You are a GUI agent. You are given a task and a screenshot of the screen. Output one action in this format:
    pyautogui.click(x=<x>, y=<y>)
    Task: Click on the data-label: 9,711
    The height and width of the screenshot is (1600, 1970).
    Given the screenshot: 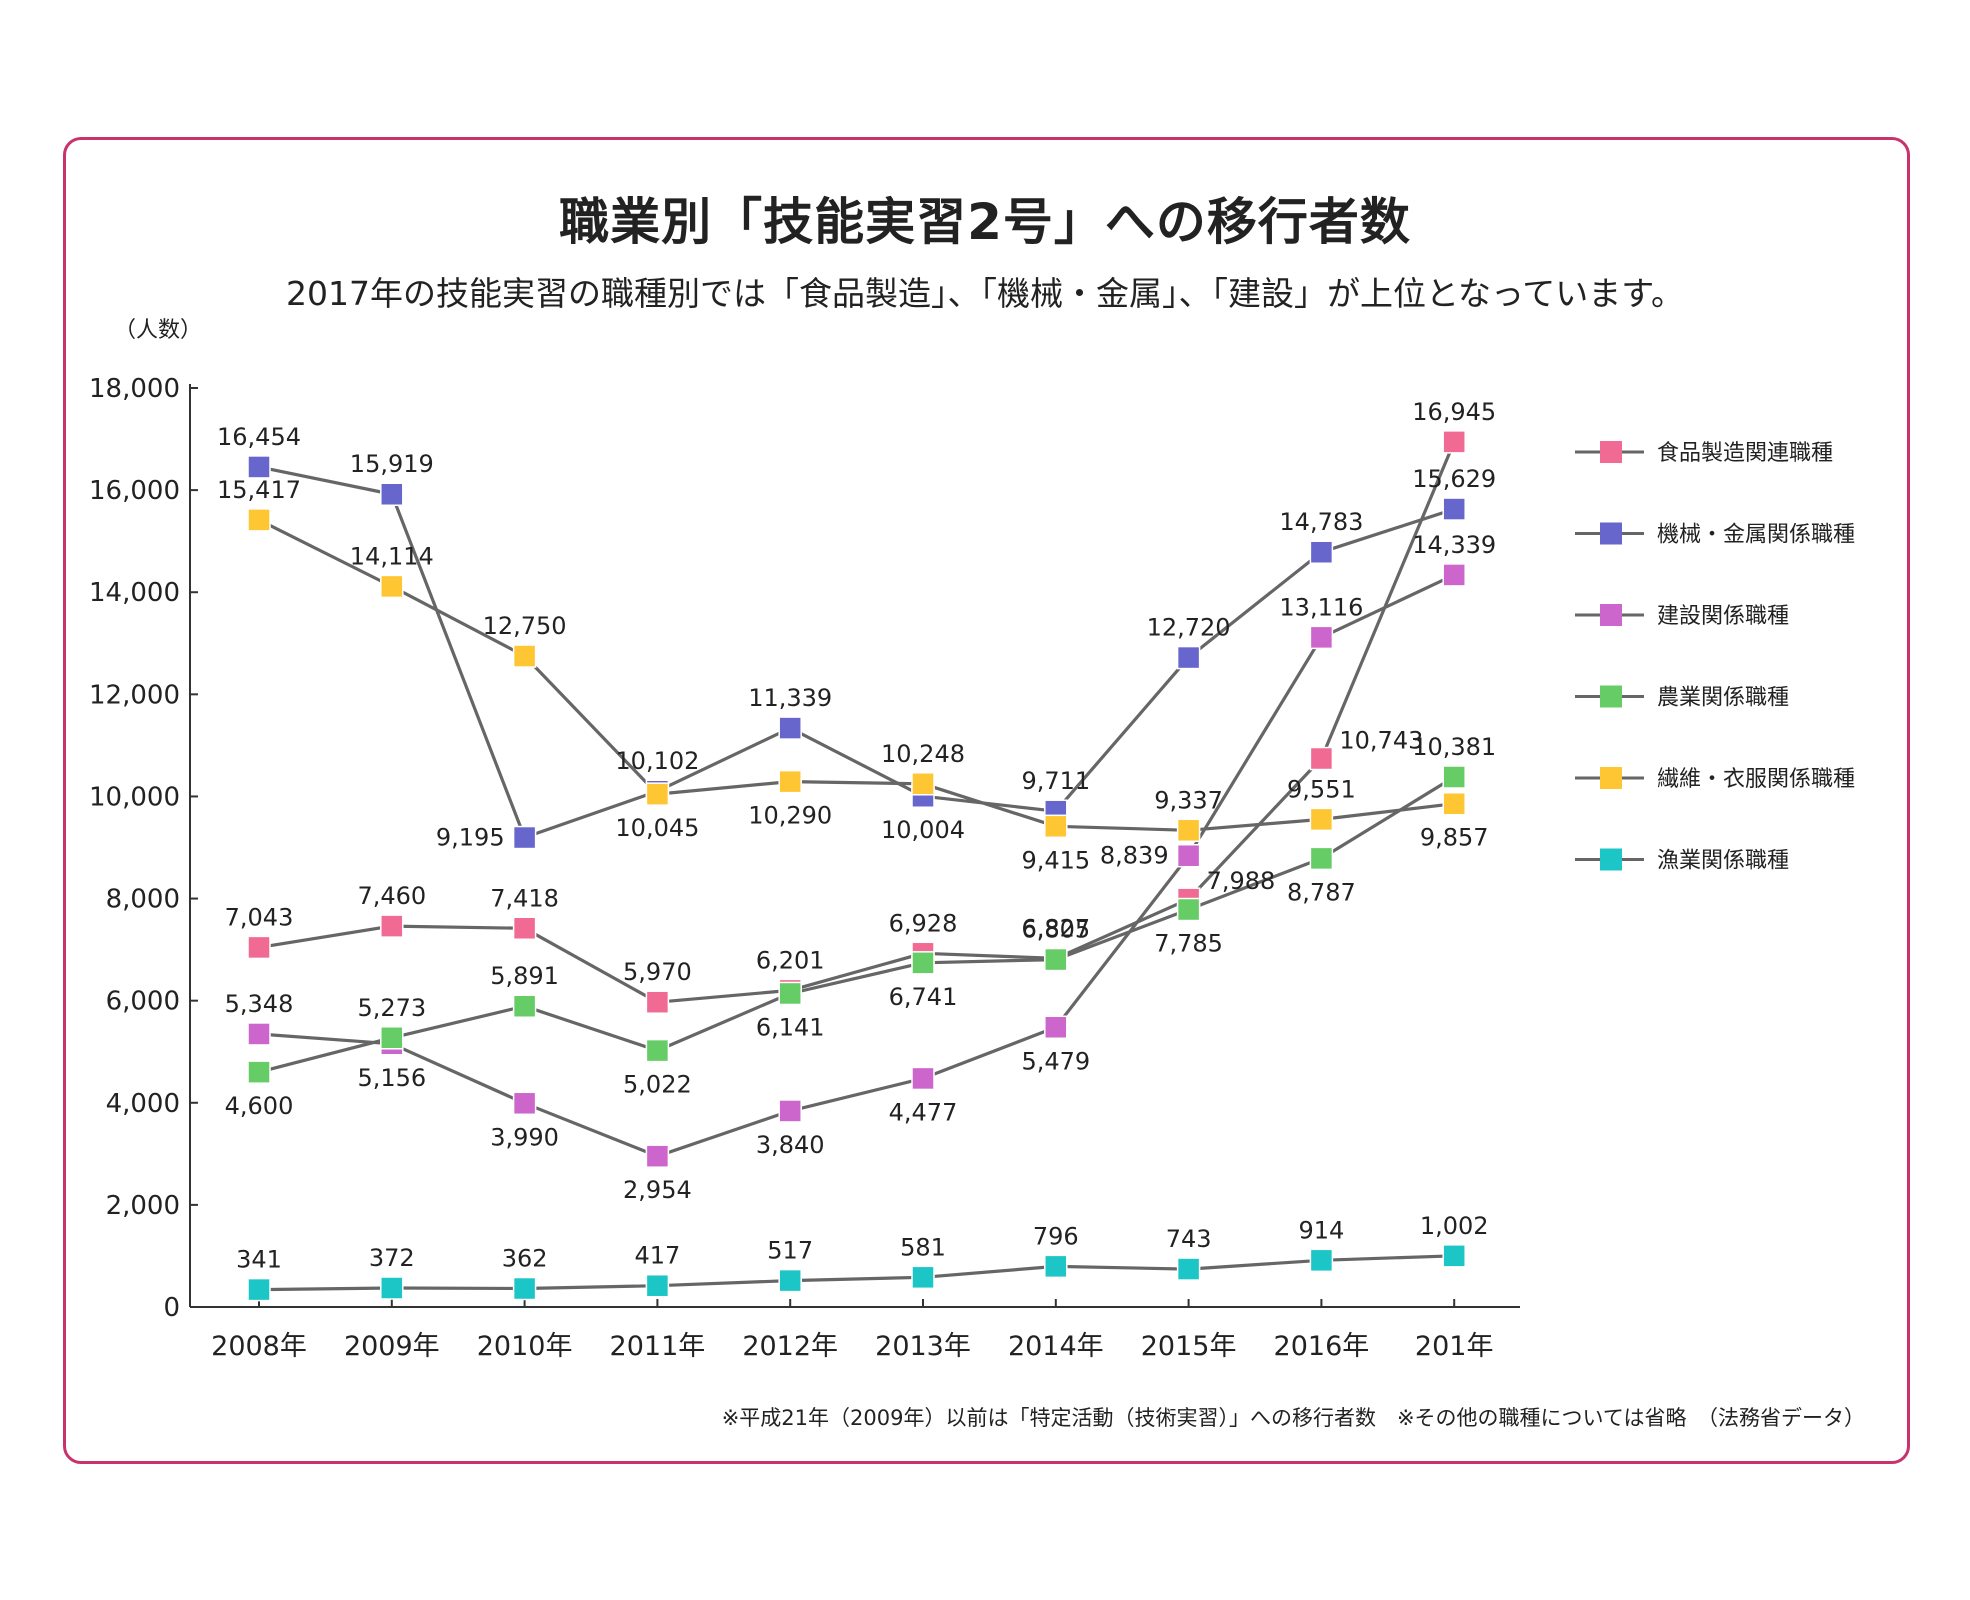 What is the action you would take?
    pyautogui.click(x=1055, y=781)
    